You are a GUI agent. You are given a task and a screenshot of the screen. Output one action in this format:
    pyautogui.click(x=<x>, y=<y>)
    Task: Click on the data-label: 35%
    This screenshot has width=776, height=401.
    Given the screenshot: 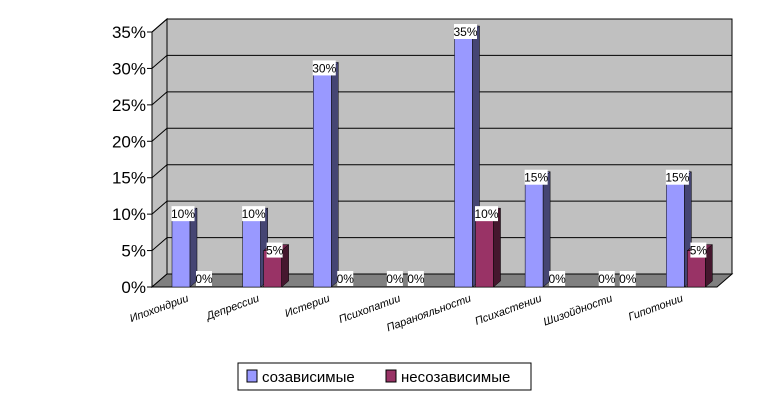 What is the action you would take?
    pyautogui.click(x=465, y=31)
    